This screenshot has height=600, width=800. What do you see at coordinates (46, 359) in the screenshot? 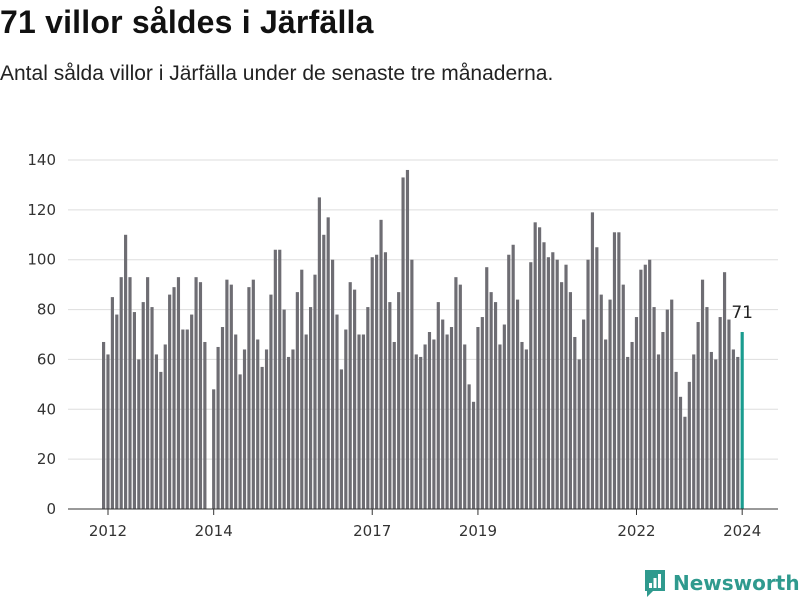
I see `y-tick-label: 60` at bounding box center [46, 359].